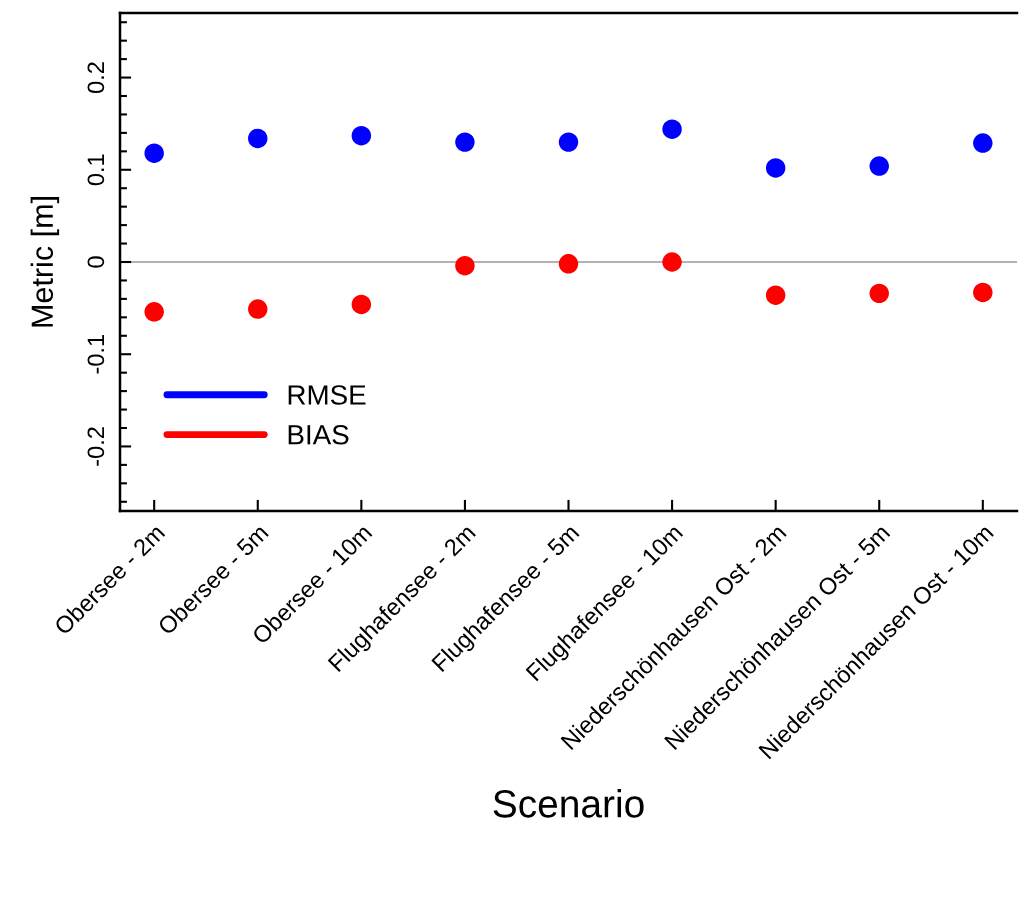  I want to click on y-tick-label: 0.2, so click(96, 78).